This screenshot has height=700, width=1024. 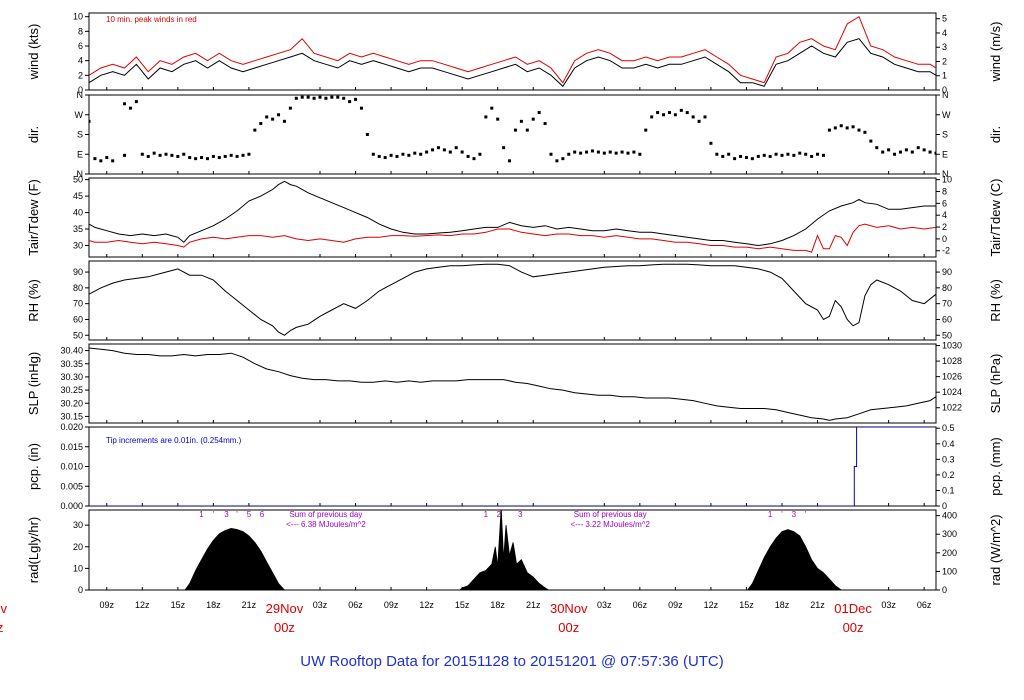 What do you see at coordinates (944, 239) in the screenshot?
I see `temp-right-tick-label: 0` at bounding box center [944, 239].